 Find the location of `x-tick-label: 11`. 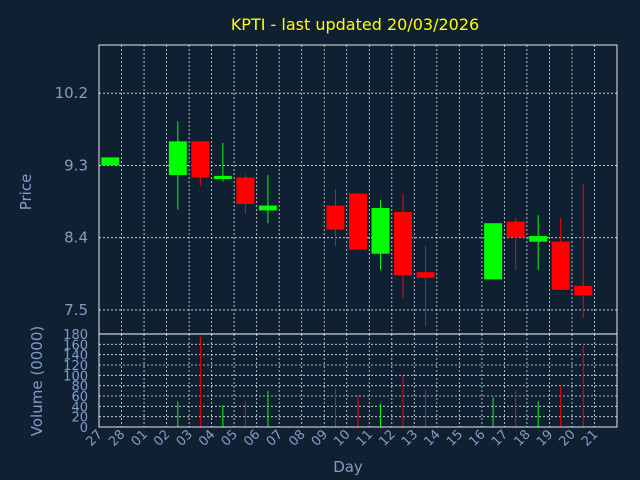

x-tick-label: 11 is located at coordinates (365, 438).